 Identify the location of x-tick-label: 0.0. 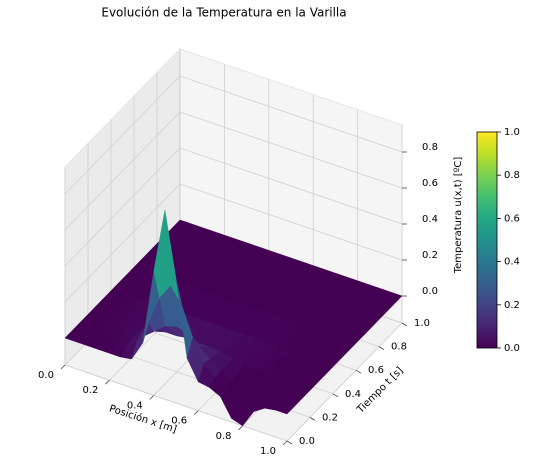
(46, 375).